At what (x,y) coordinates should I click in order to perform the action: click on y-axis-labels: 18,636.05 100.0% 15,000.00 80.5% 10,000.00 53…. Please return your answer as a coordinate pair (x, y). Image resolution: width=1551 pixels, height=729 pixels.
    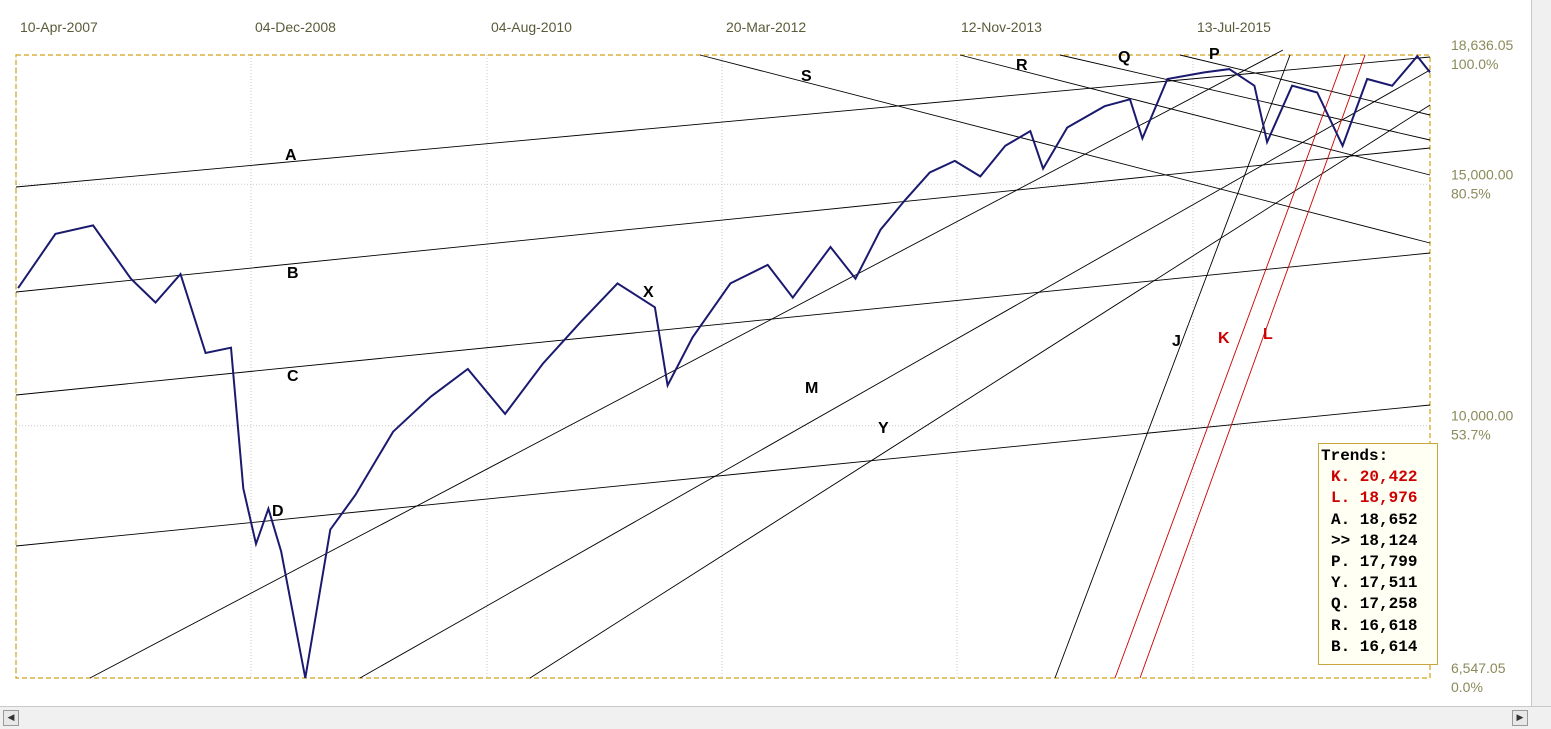
    Looking at the image, I should click on (1482, 366).